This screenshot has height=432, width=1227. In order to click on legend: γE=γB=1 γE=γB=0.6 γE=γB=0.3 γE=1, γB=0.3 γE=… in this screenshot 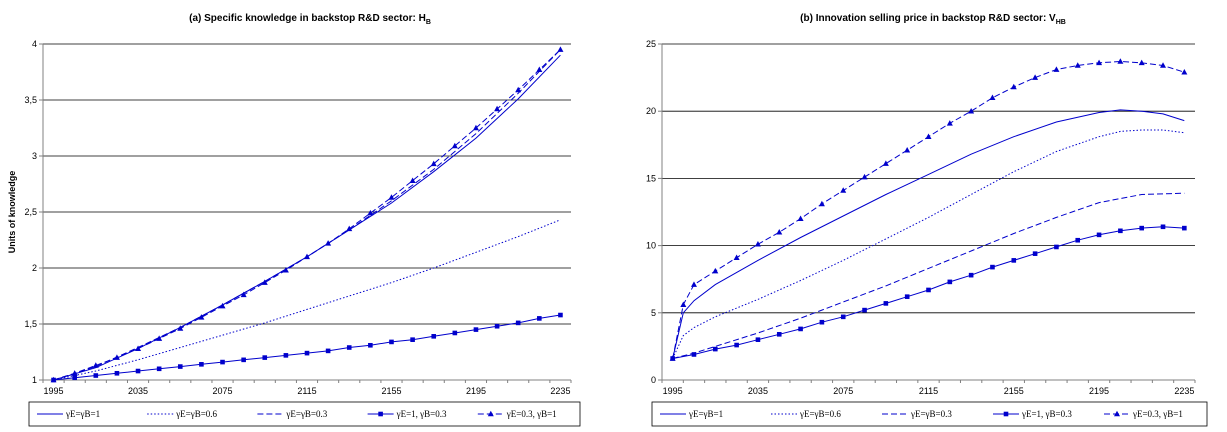, I will do `click(304, 414)`.